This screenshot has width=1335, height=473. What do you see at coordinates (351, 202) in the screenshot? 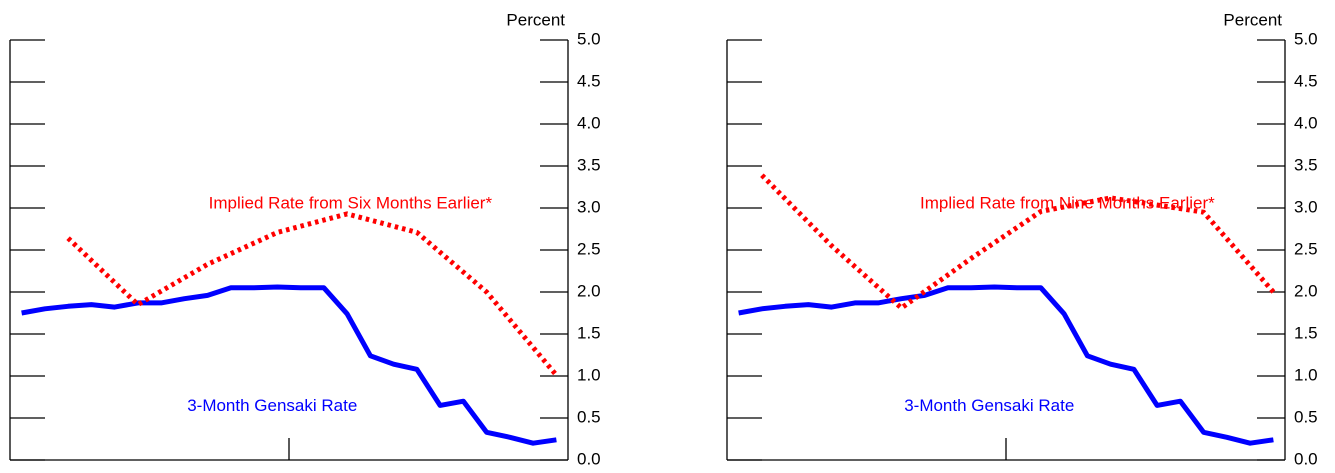
I see `annotation: Implied Rate from Six Months Earlier*` at bounding box center [351, 202].